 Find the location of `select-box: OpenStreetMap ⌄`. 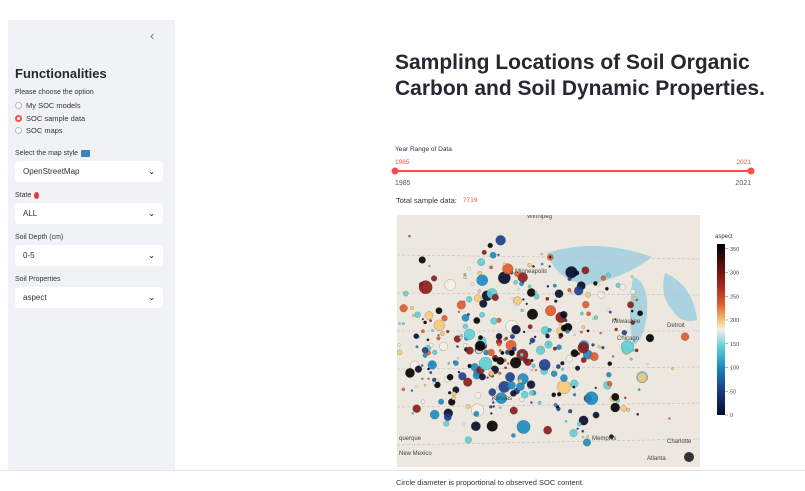

select-box: OpenStreetMap ⌄ is located at coordinates (89, 171).